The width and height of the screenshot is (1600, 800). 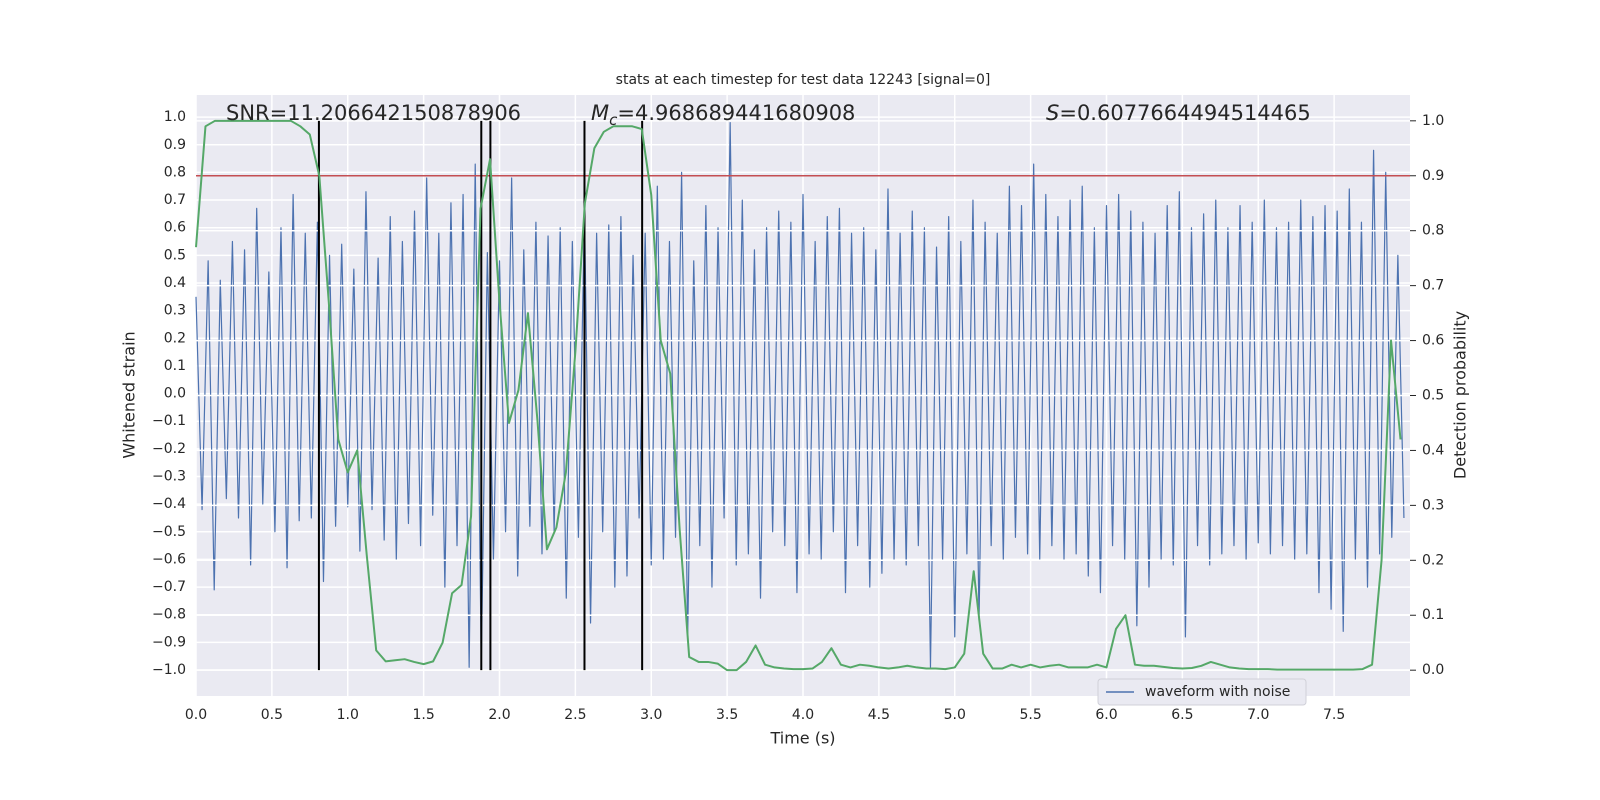 What do you see at coordinates (1182, 715) in the screenshot?
I see `x-tick-label: 6.5` at bounding box center [1182, 715].